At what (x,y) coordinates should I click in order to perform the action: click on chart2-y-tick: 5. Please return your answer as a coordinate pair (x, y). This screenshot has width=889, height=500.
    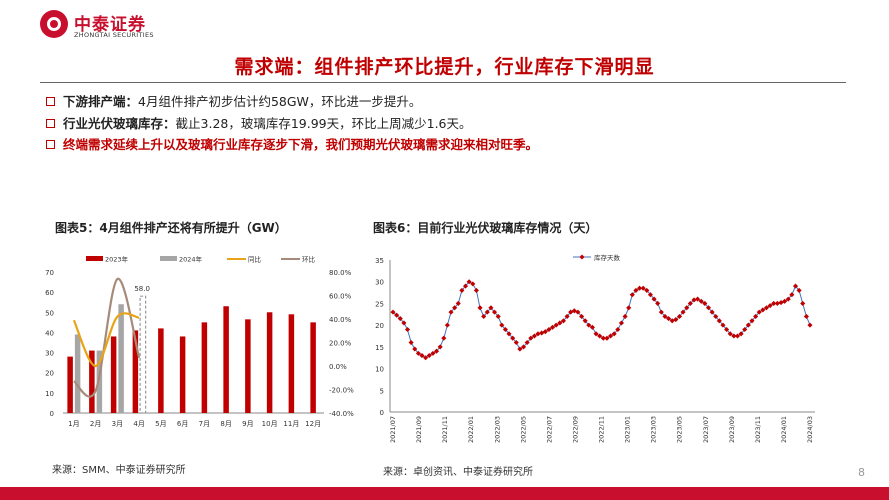
    Looking at the image, I should click on (382, 391).